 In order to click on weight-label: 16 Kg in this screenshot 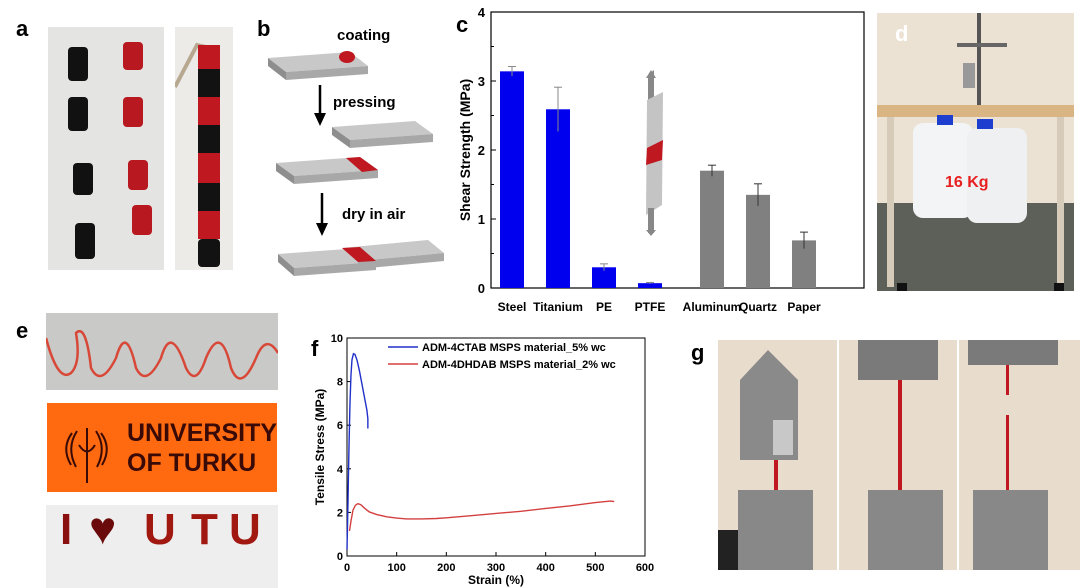, I will do `click(967, 182)`.